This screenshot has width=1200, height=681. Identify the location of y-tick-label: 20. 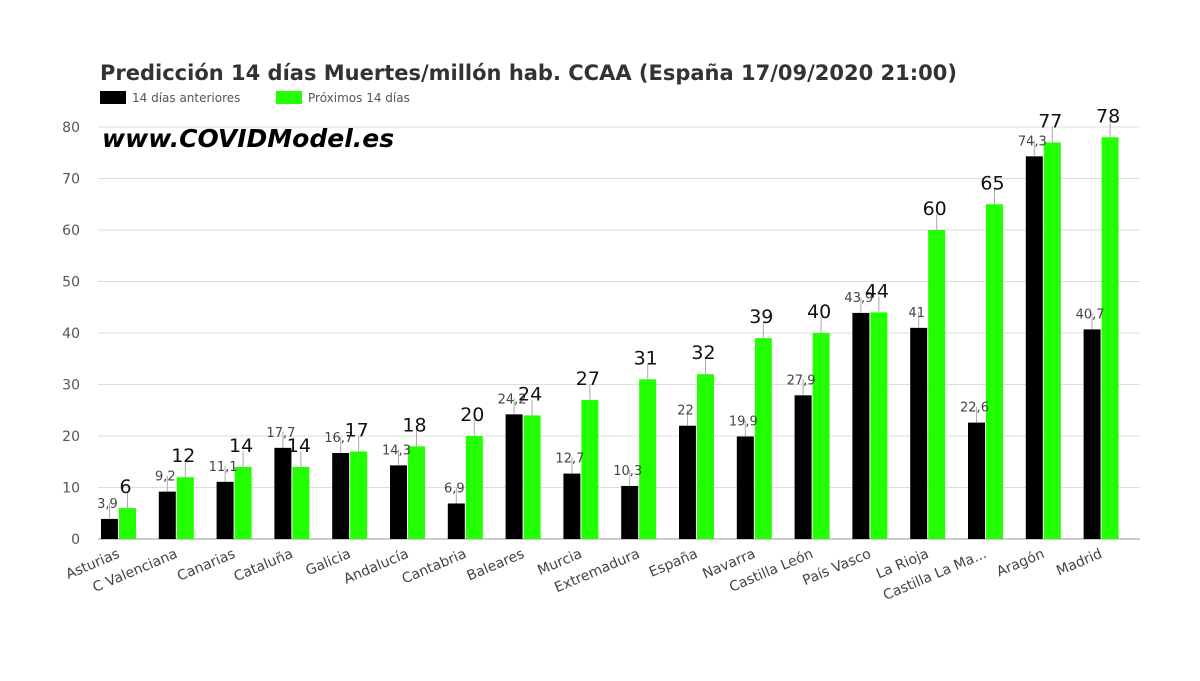
(71, 437).